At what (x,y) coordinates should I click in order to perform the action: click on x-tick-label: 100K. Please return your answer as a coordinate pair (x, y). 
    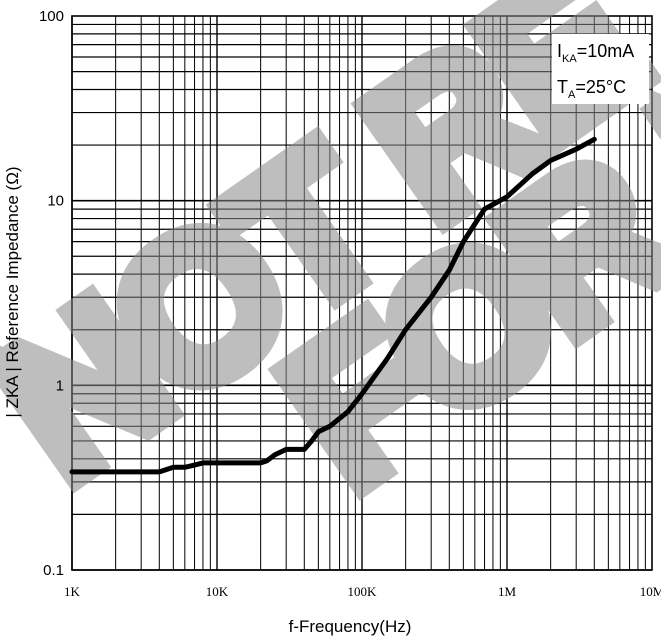
    Looking at the image, I should click on (363, 591).